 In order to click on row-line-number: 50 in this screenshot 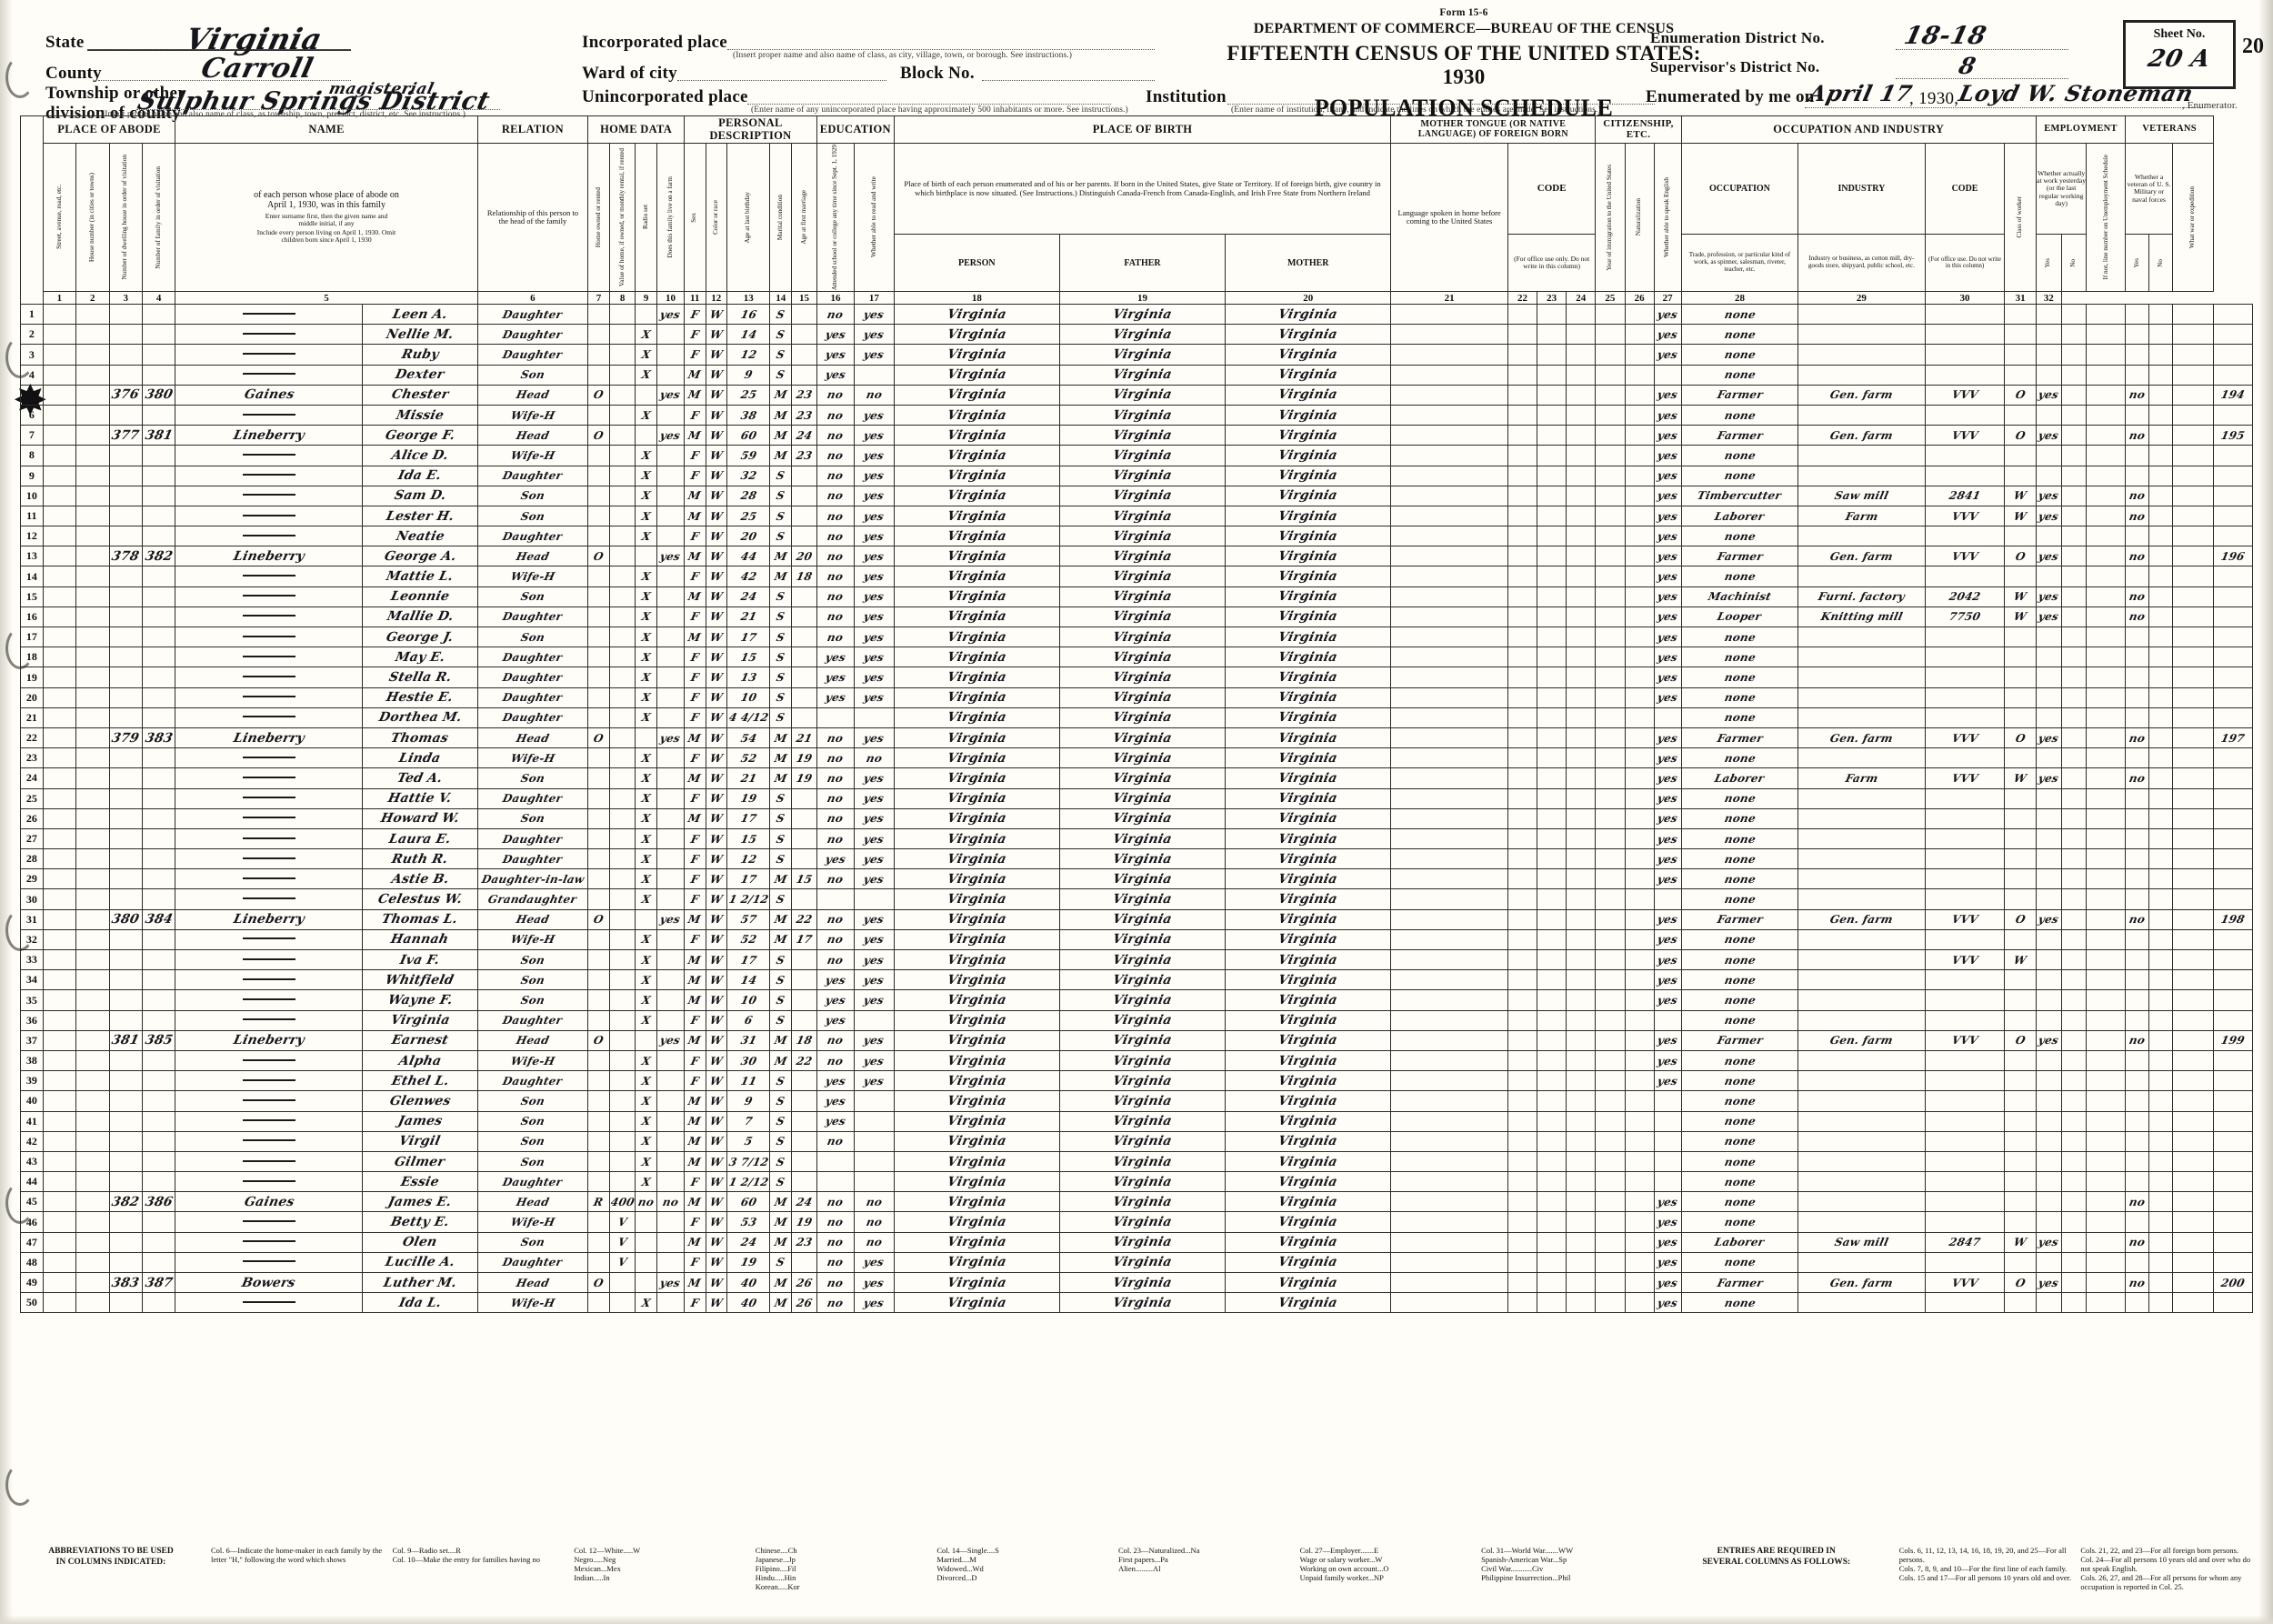, I will do `click(32, 1303)`.